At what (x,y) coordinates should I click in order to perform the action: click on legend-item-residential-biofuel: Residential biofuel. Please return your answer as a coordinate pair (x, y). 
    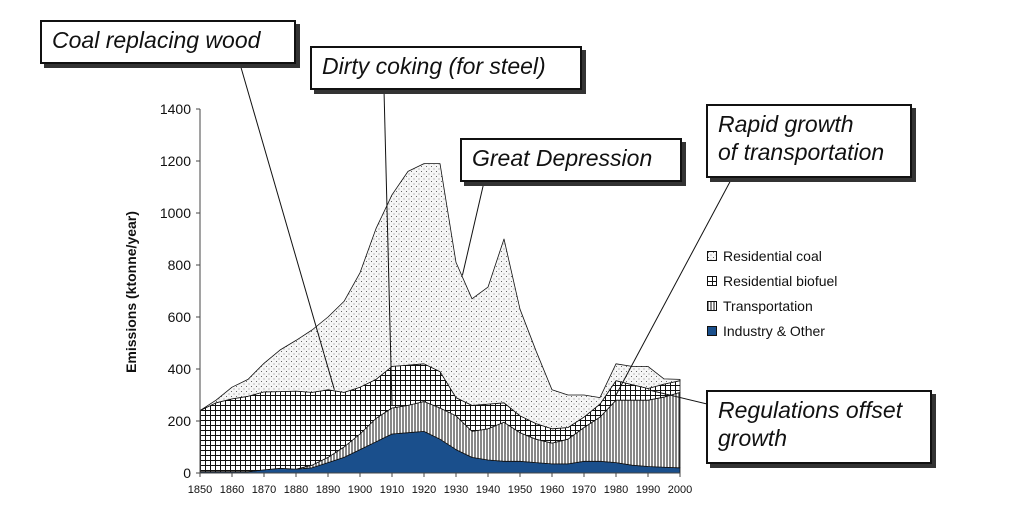
    Looking at the image, I should click on (772, 280).